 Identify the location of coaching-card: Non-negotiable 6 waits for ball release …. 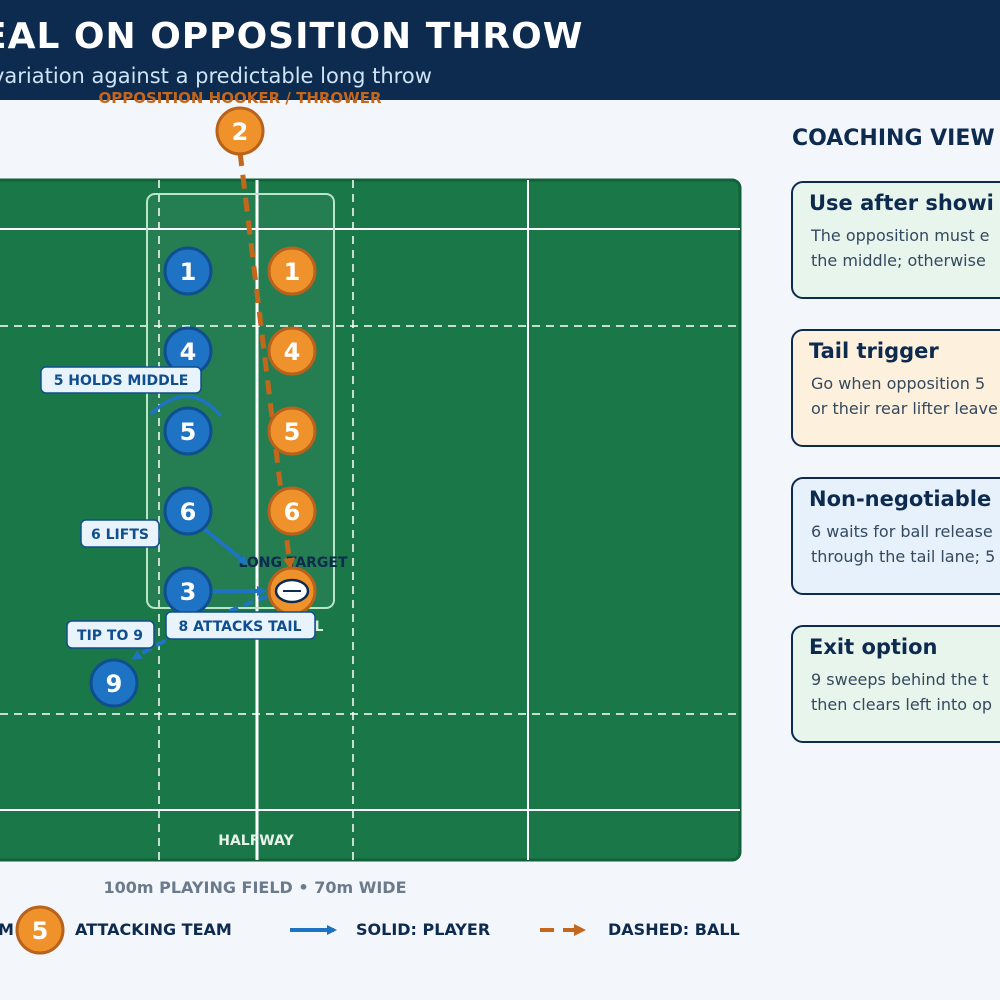
(895, 536).